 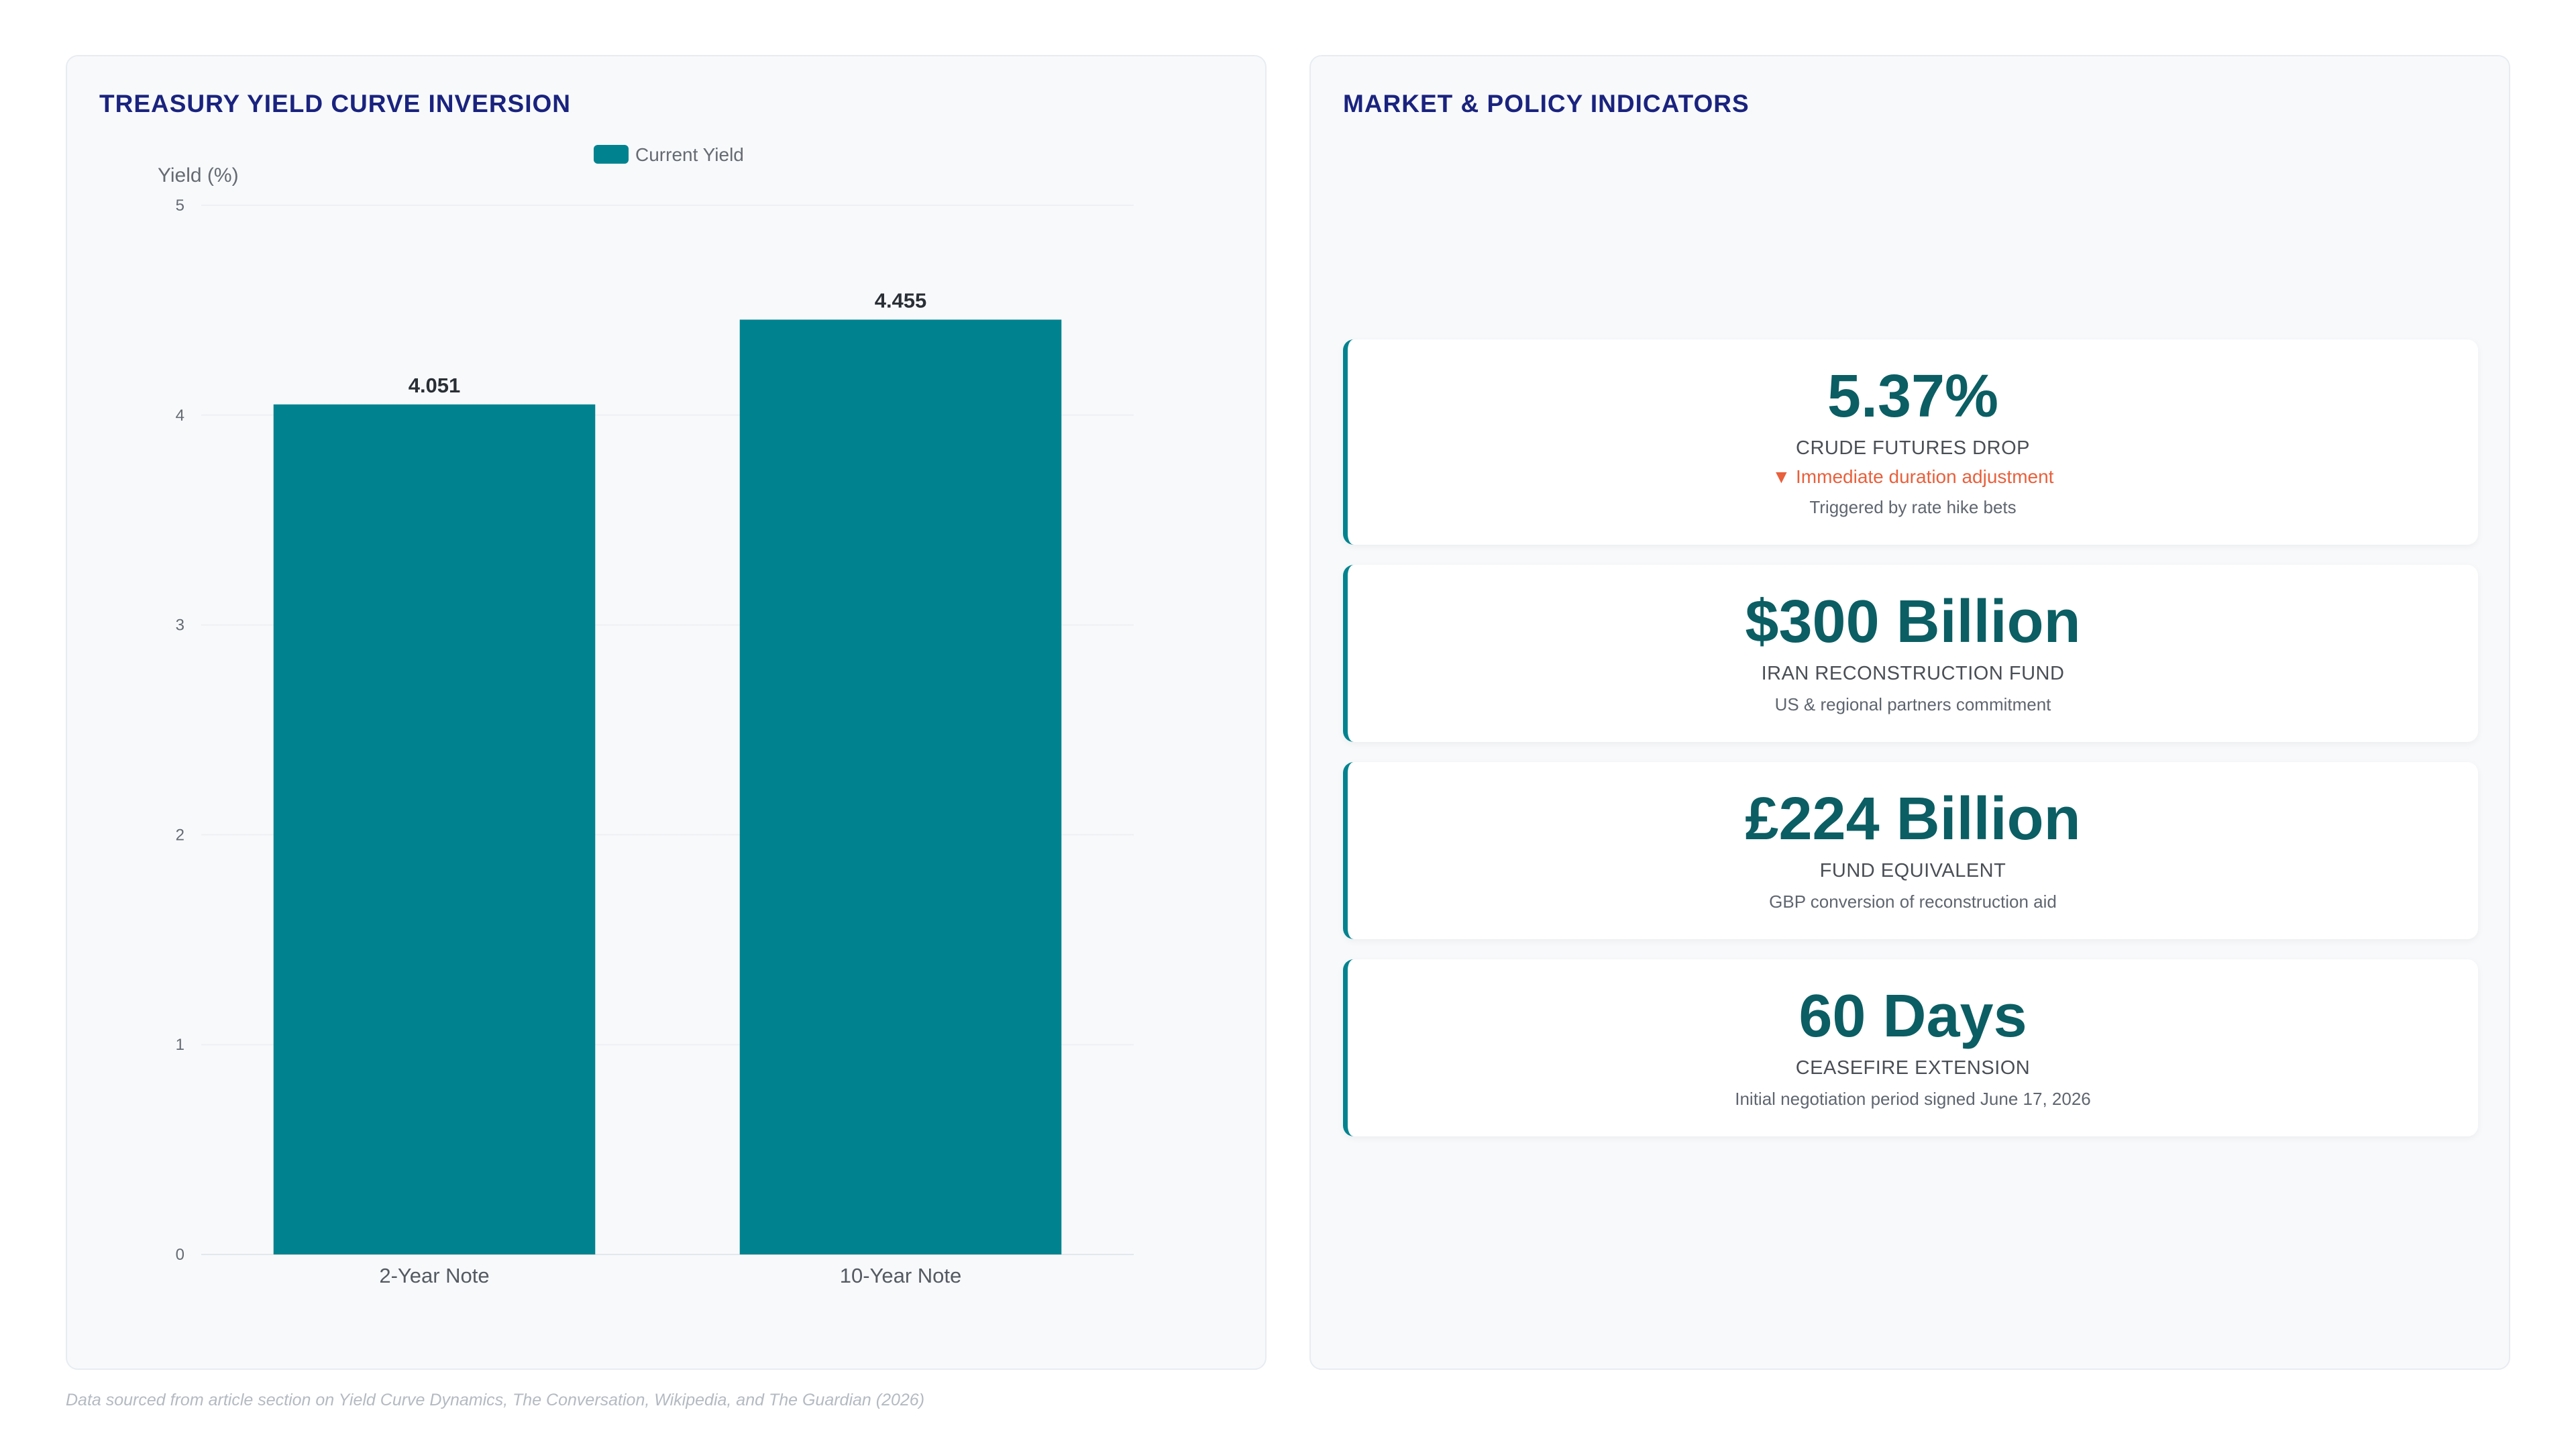 I want to click on metric-label: FUND EQUIVALENT, so click(x=1912, y=870).